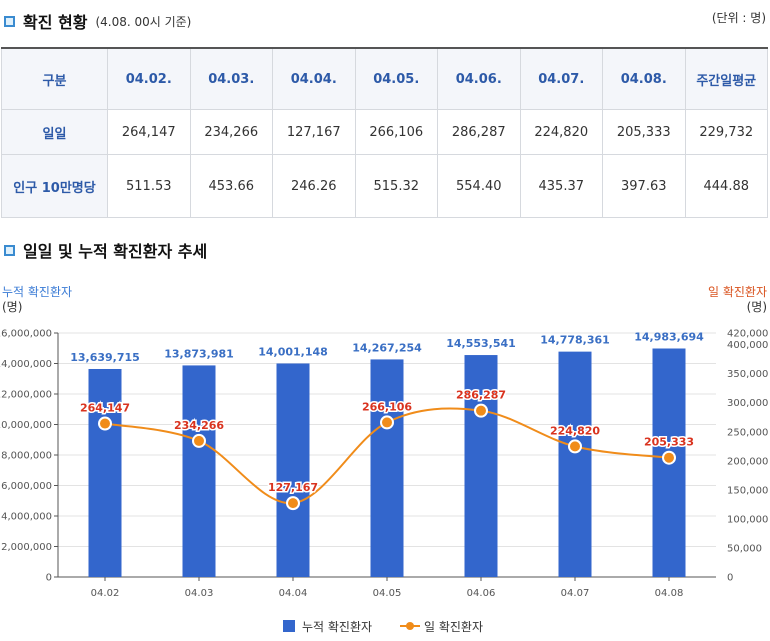 This screenshot has width=770, height=641. What do you see at coordinates (747, 334) in the screenshot?
I see `right-axis-tick-label: 420,000` at bounding box center [747, 334].